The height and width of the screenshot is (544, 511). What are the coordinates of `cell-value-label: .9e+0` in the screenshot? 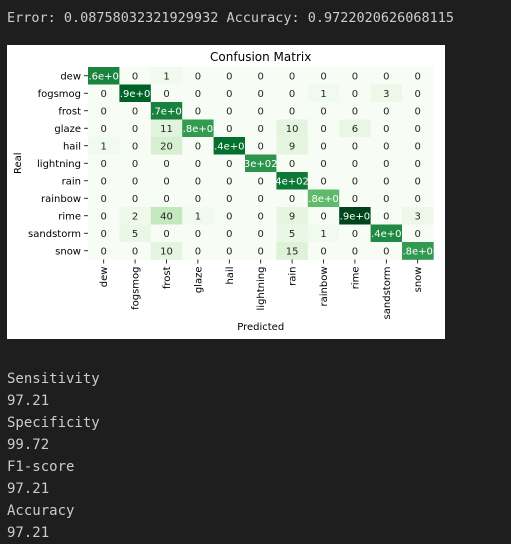 It's located at (355, 216).